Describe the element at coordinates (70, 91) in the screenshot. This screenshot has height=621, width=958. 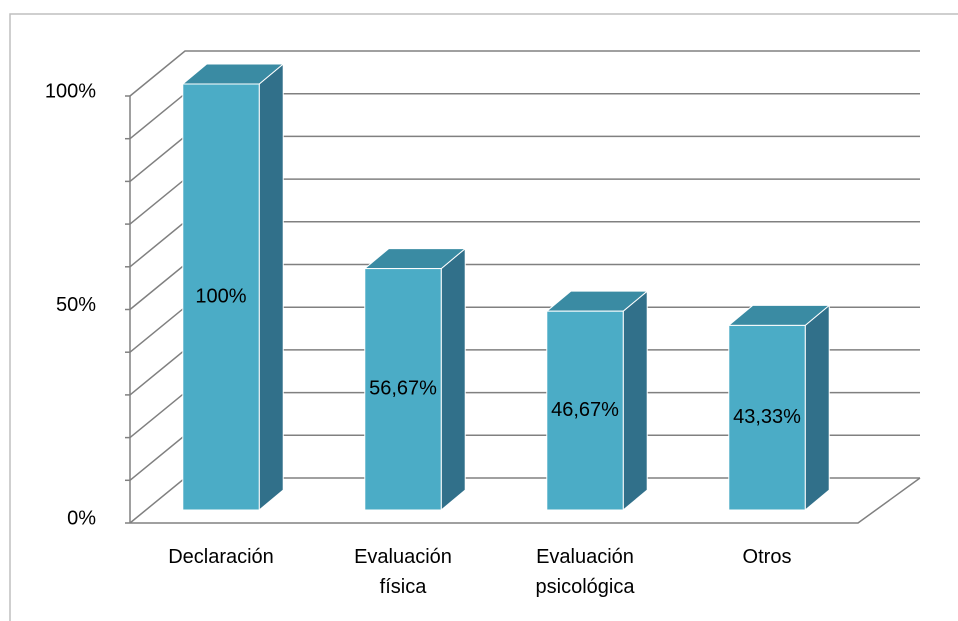
I see `y-tick-label: 100%` at that location.